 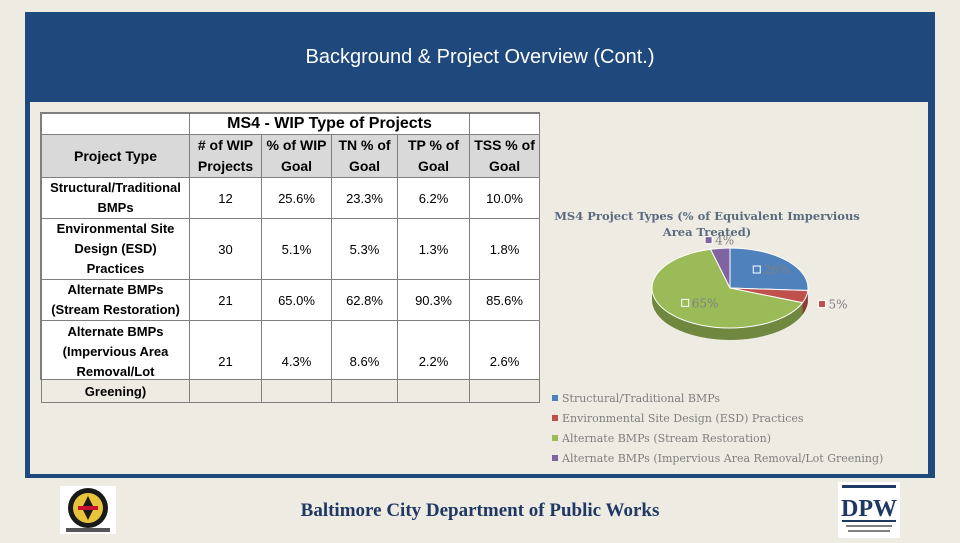 What do you see at coordinates (297, 362) in the screenshot?
I see `table-cell: 4.3%` at bounding box center [297, 362].